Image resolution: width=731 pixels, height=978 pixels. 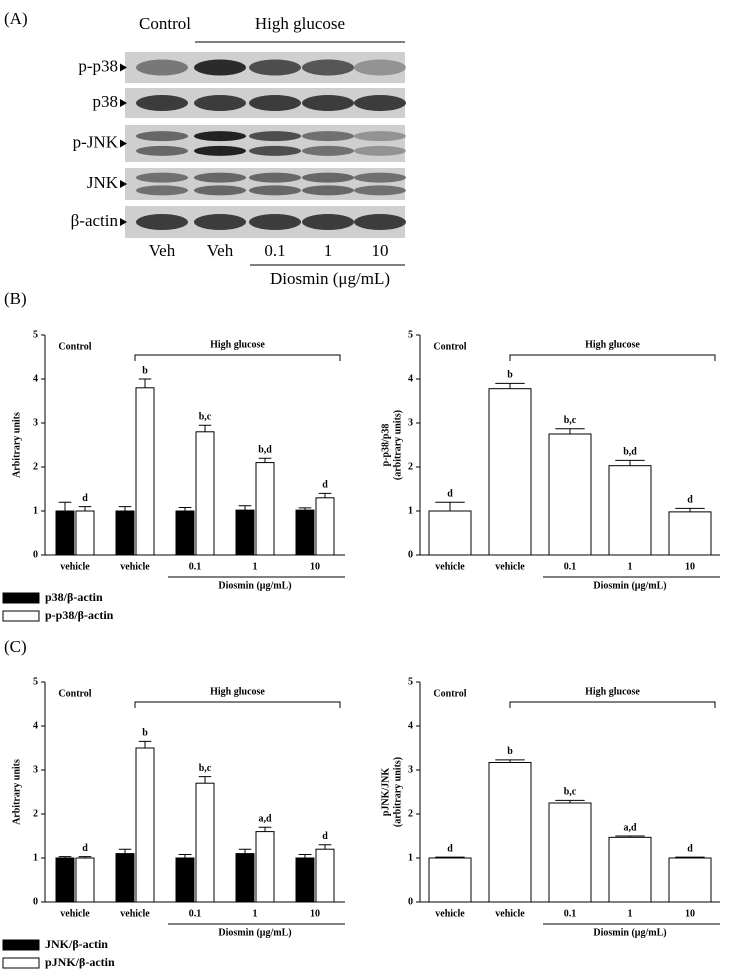 What do you see at coordinates (265, 449) in the screenshot?
I see `significance-label: b,d` at bounding box center [265, 449].